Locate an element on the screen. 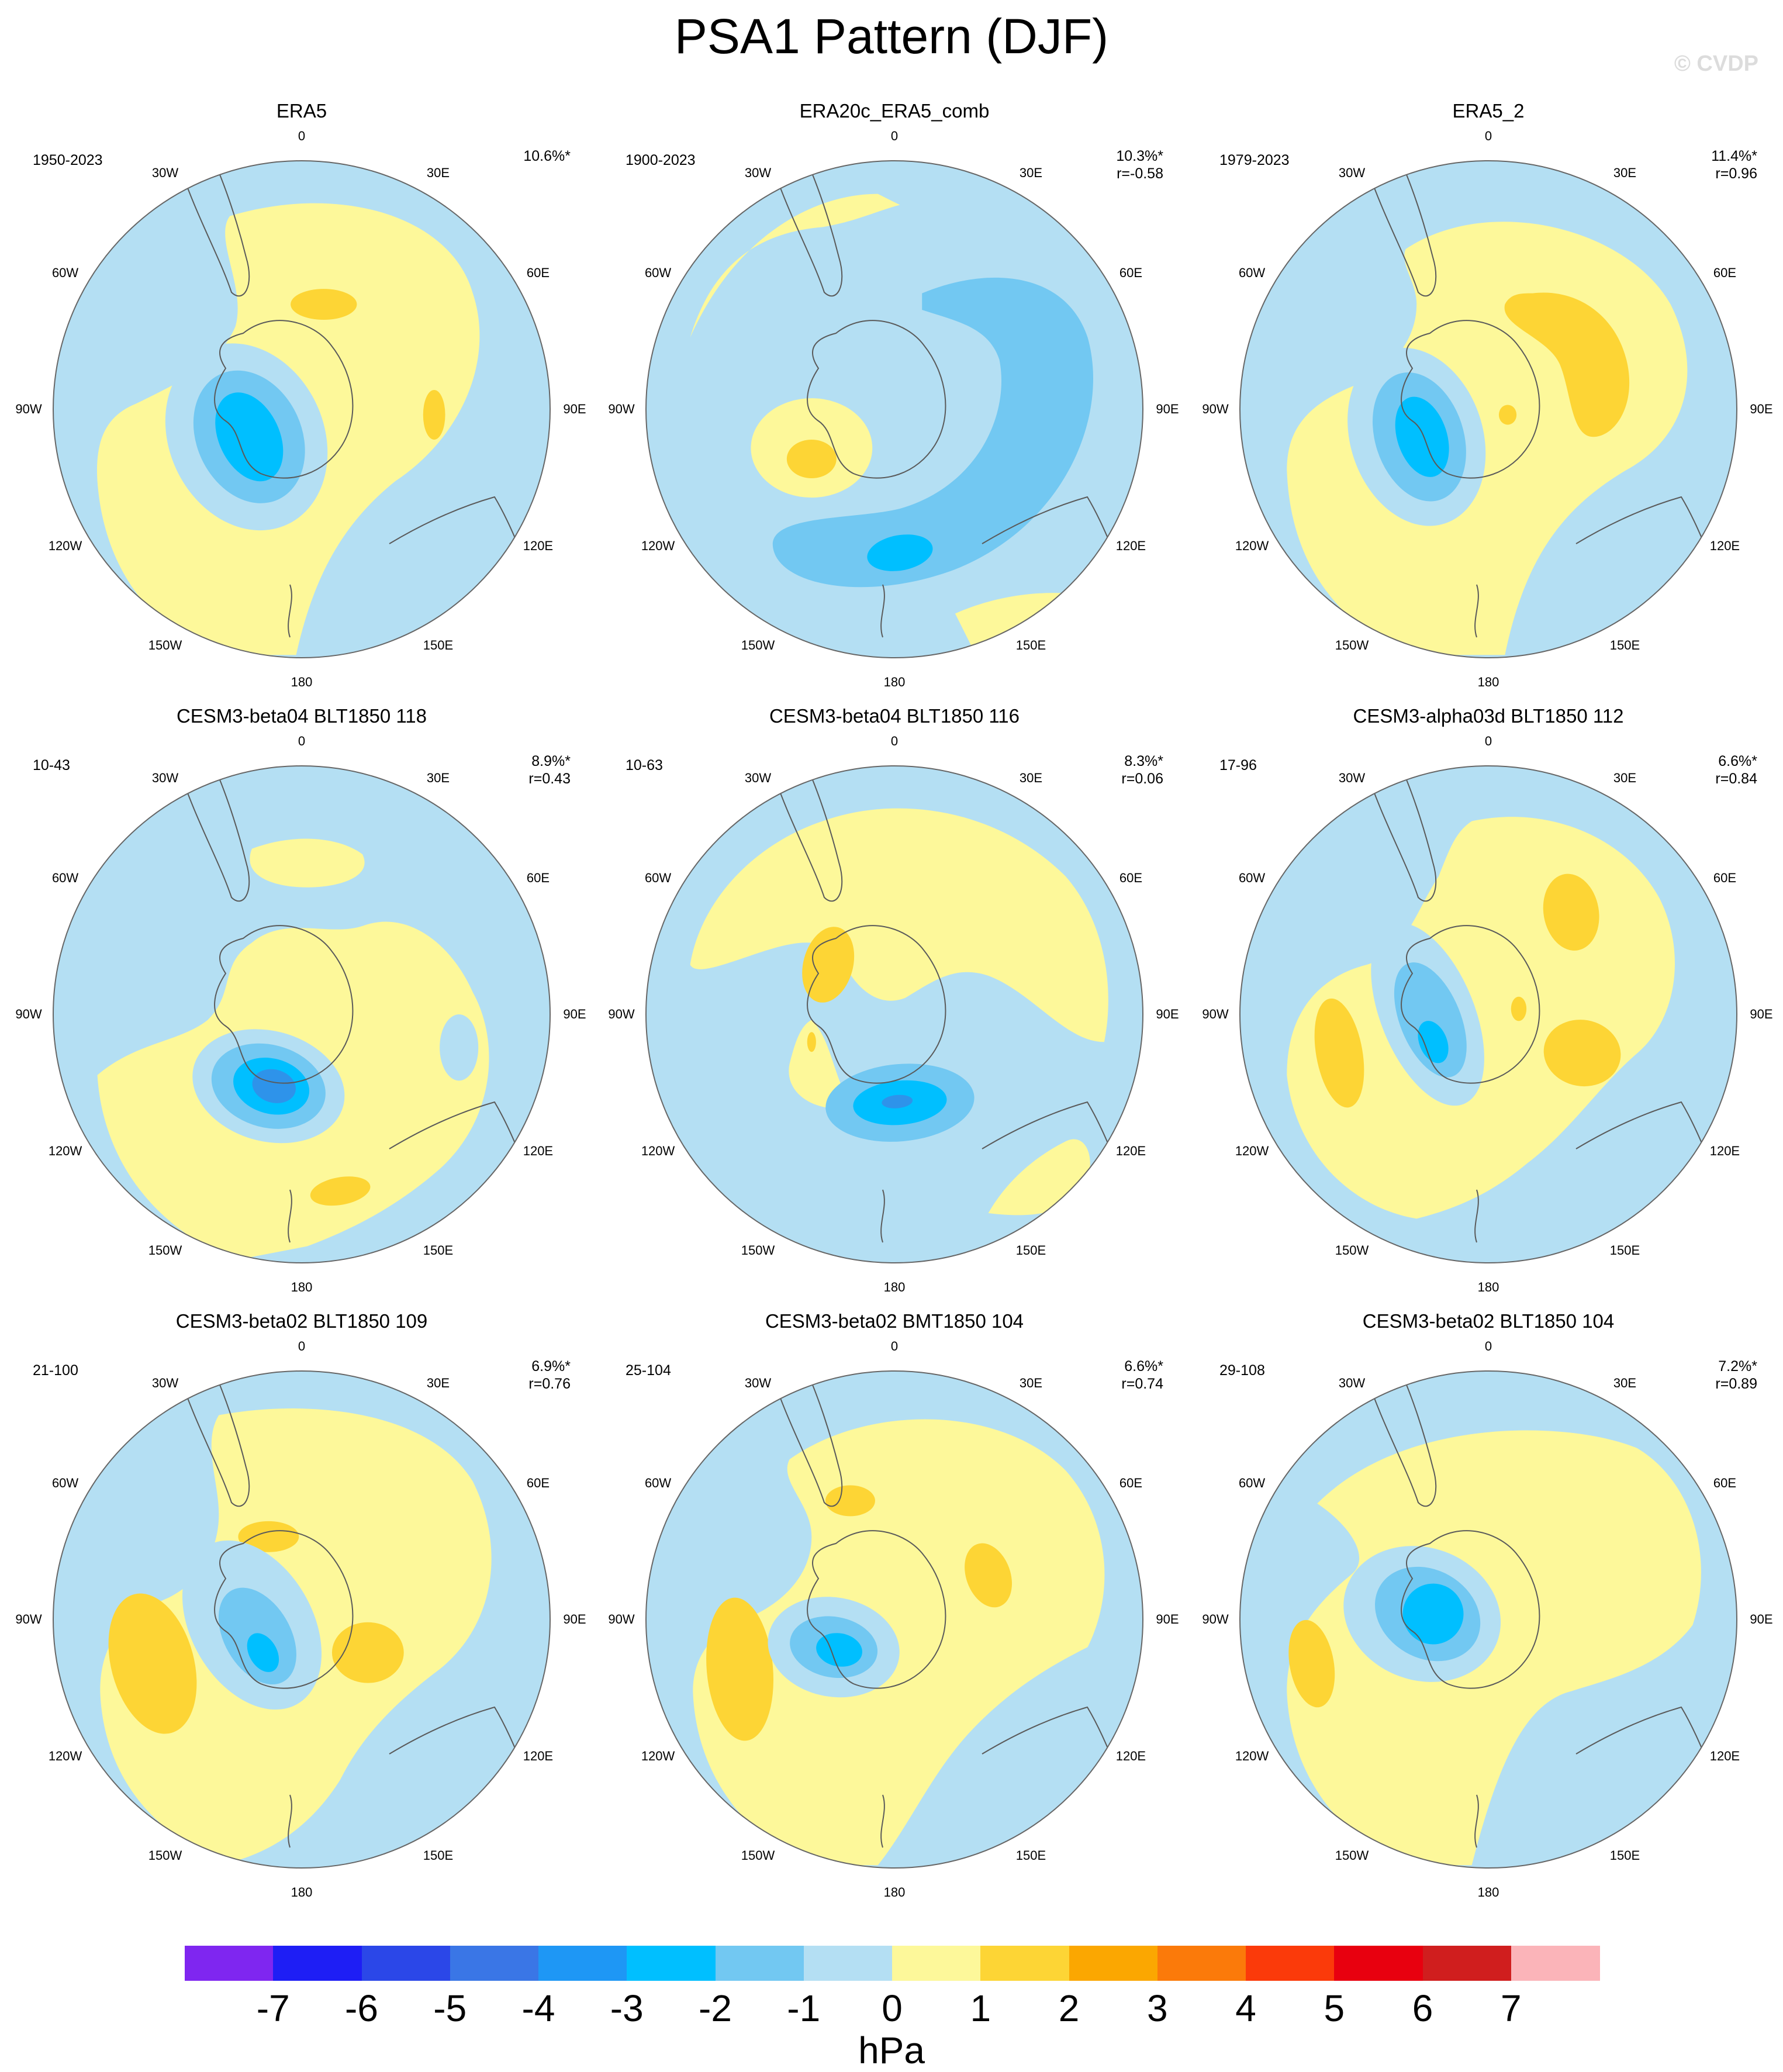 This screenshot has height=2072, width=1783. colorbar-tick-label: -5 is located at coordinates (450, 2008).